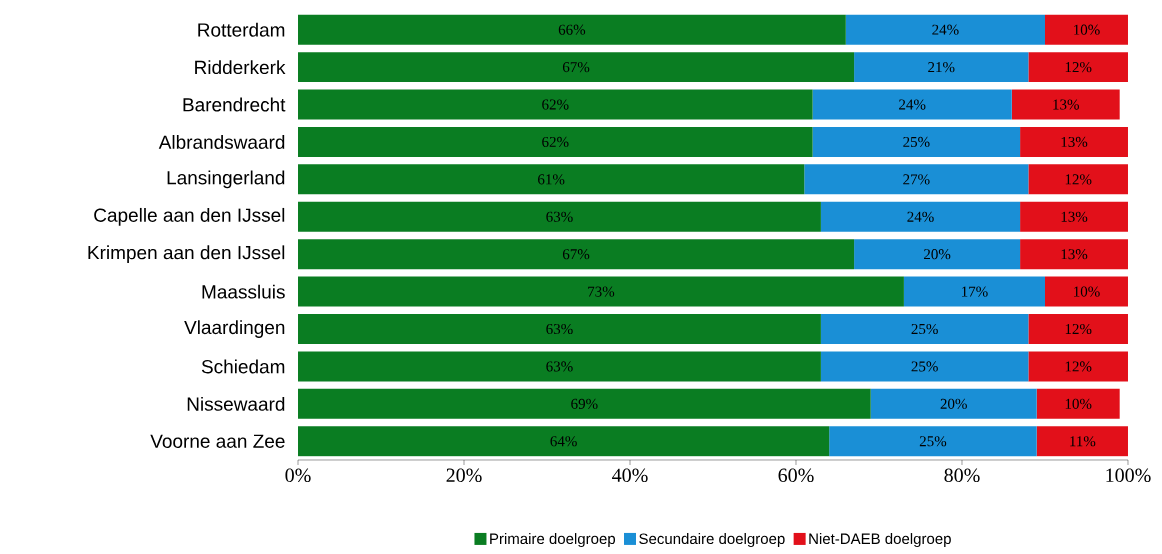 The height and width of the screenshot is (554, 1162). Describe the element at coordinates (240, 67) in the screenshot. I see `y-tick-label: Ridderkerk` at that location.